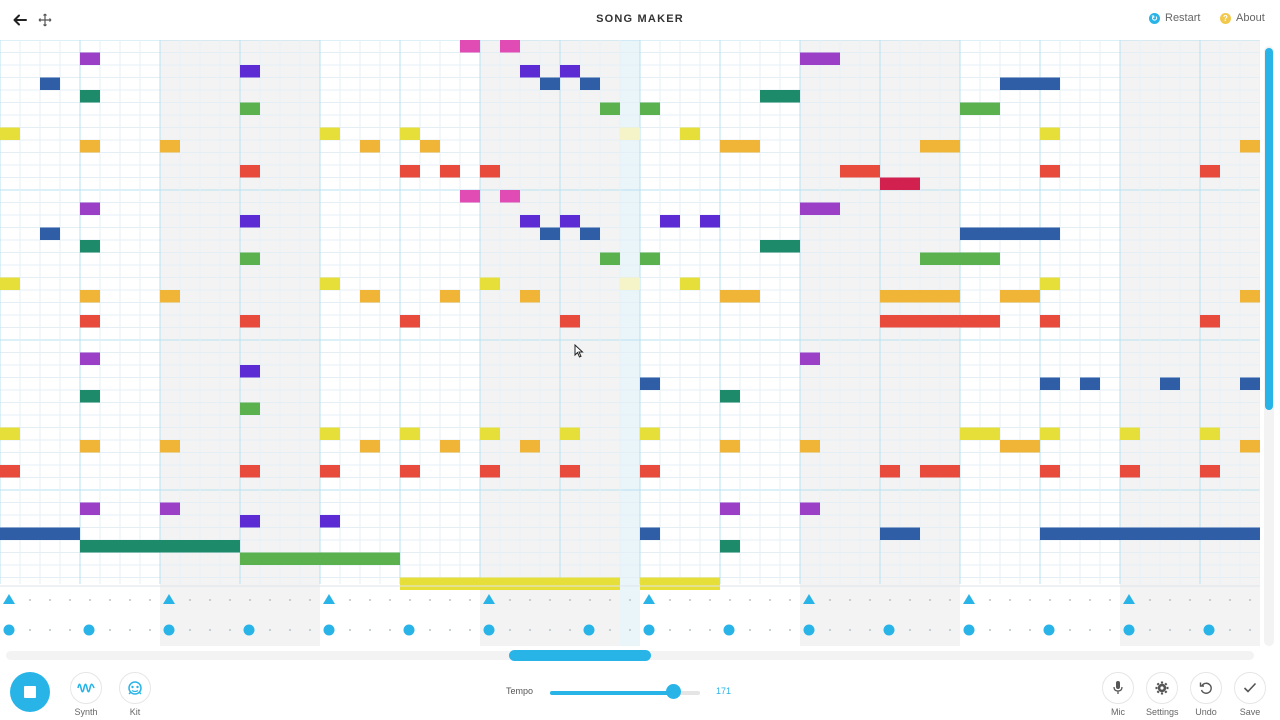 This screenshot has width=1280, height=720. I want to click on vertical-scrollbar-thumb, so click(1269, 229).